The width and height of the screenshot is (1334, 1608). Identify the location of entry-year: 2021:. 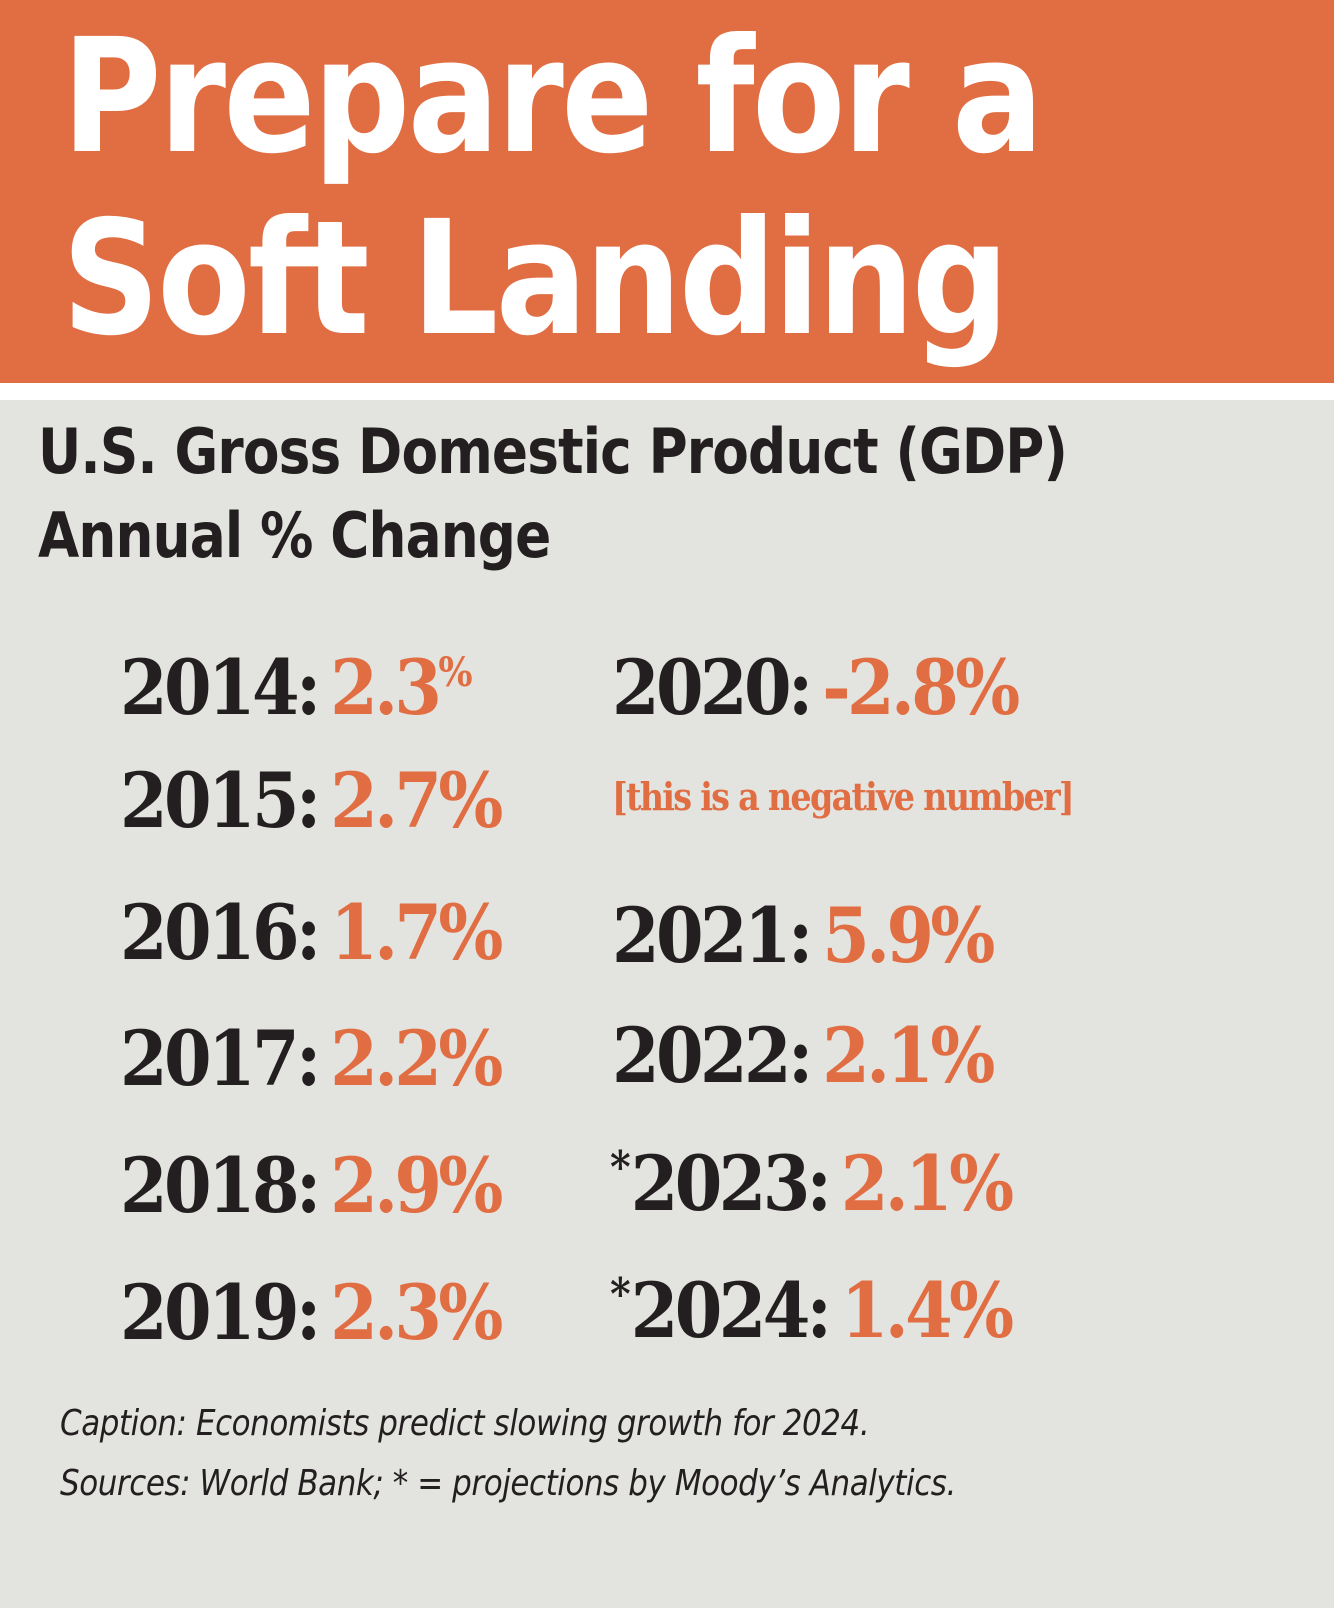
(712, 935).